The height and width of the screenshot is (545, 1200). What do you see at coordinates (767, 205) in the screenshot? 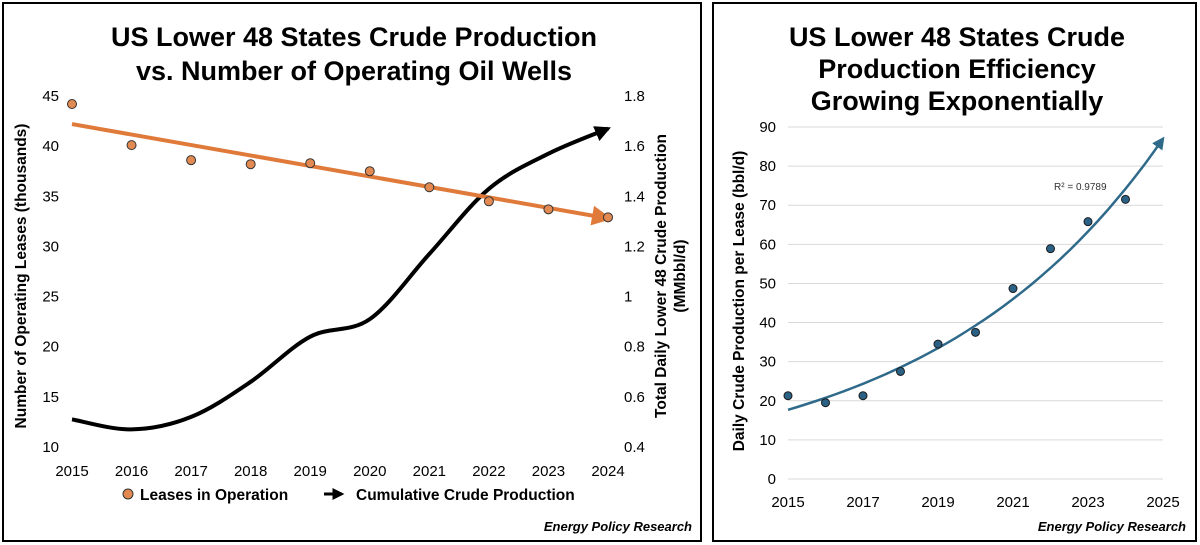
I see `right-y-tick-label: 70` at bounding box center [767, 205].